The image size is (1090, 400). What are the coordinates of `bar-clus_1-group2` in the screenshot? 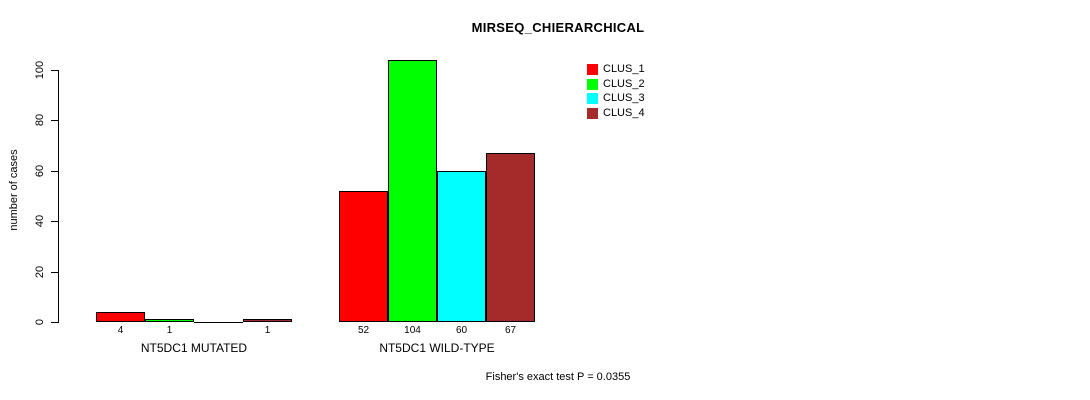 It's located at (363, 256).